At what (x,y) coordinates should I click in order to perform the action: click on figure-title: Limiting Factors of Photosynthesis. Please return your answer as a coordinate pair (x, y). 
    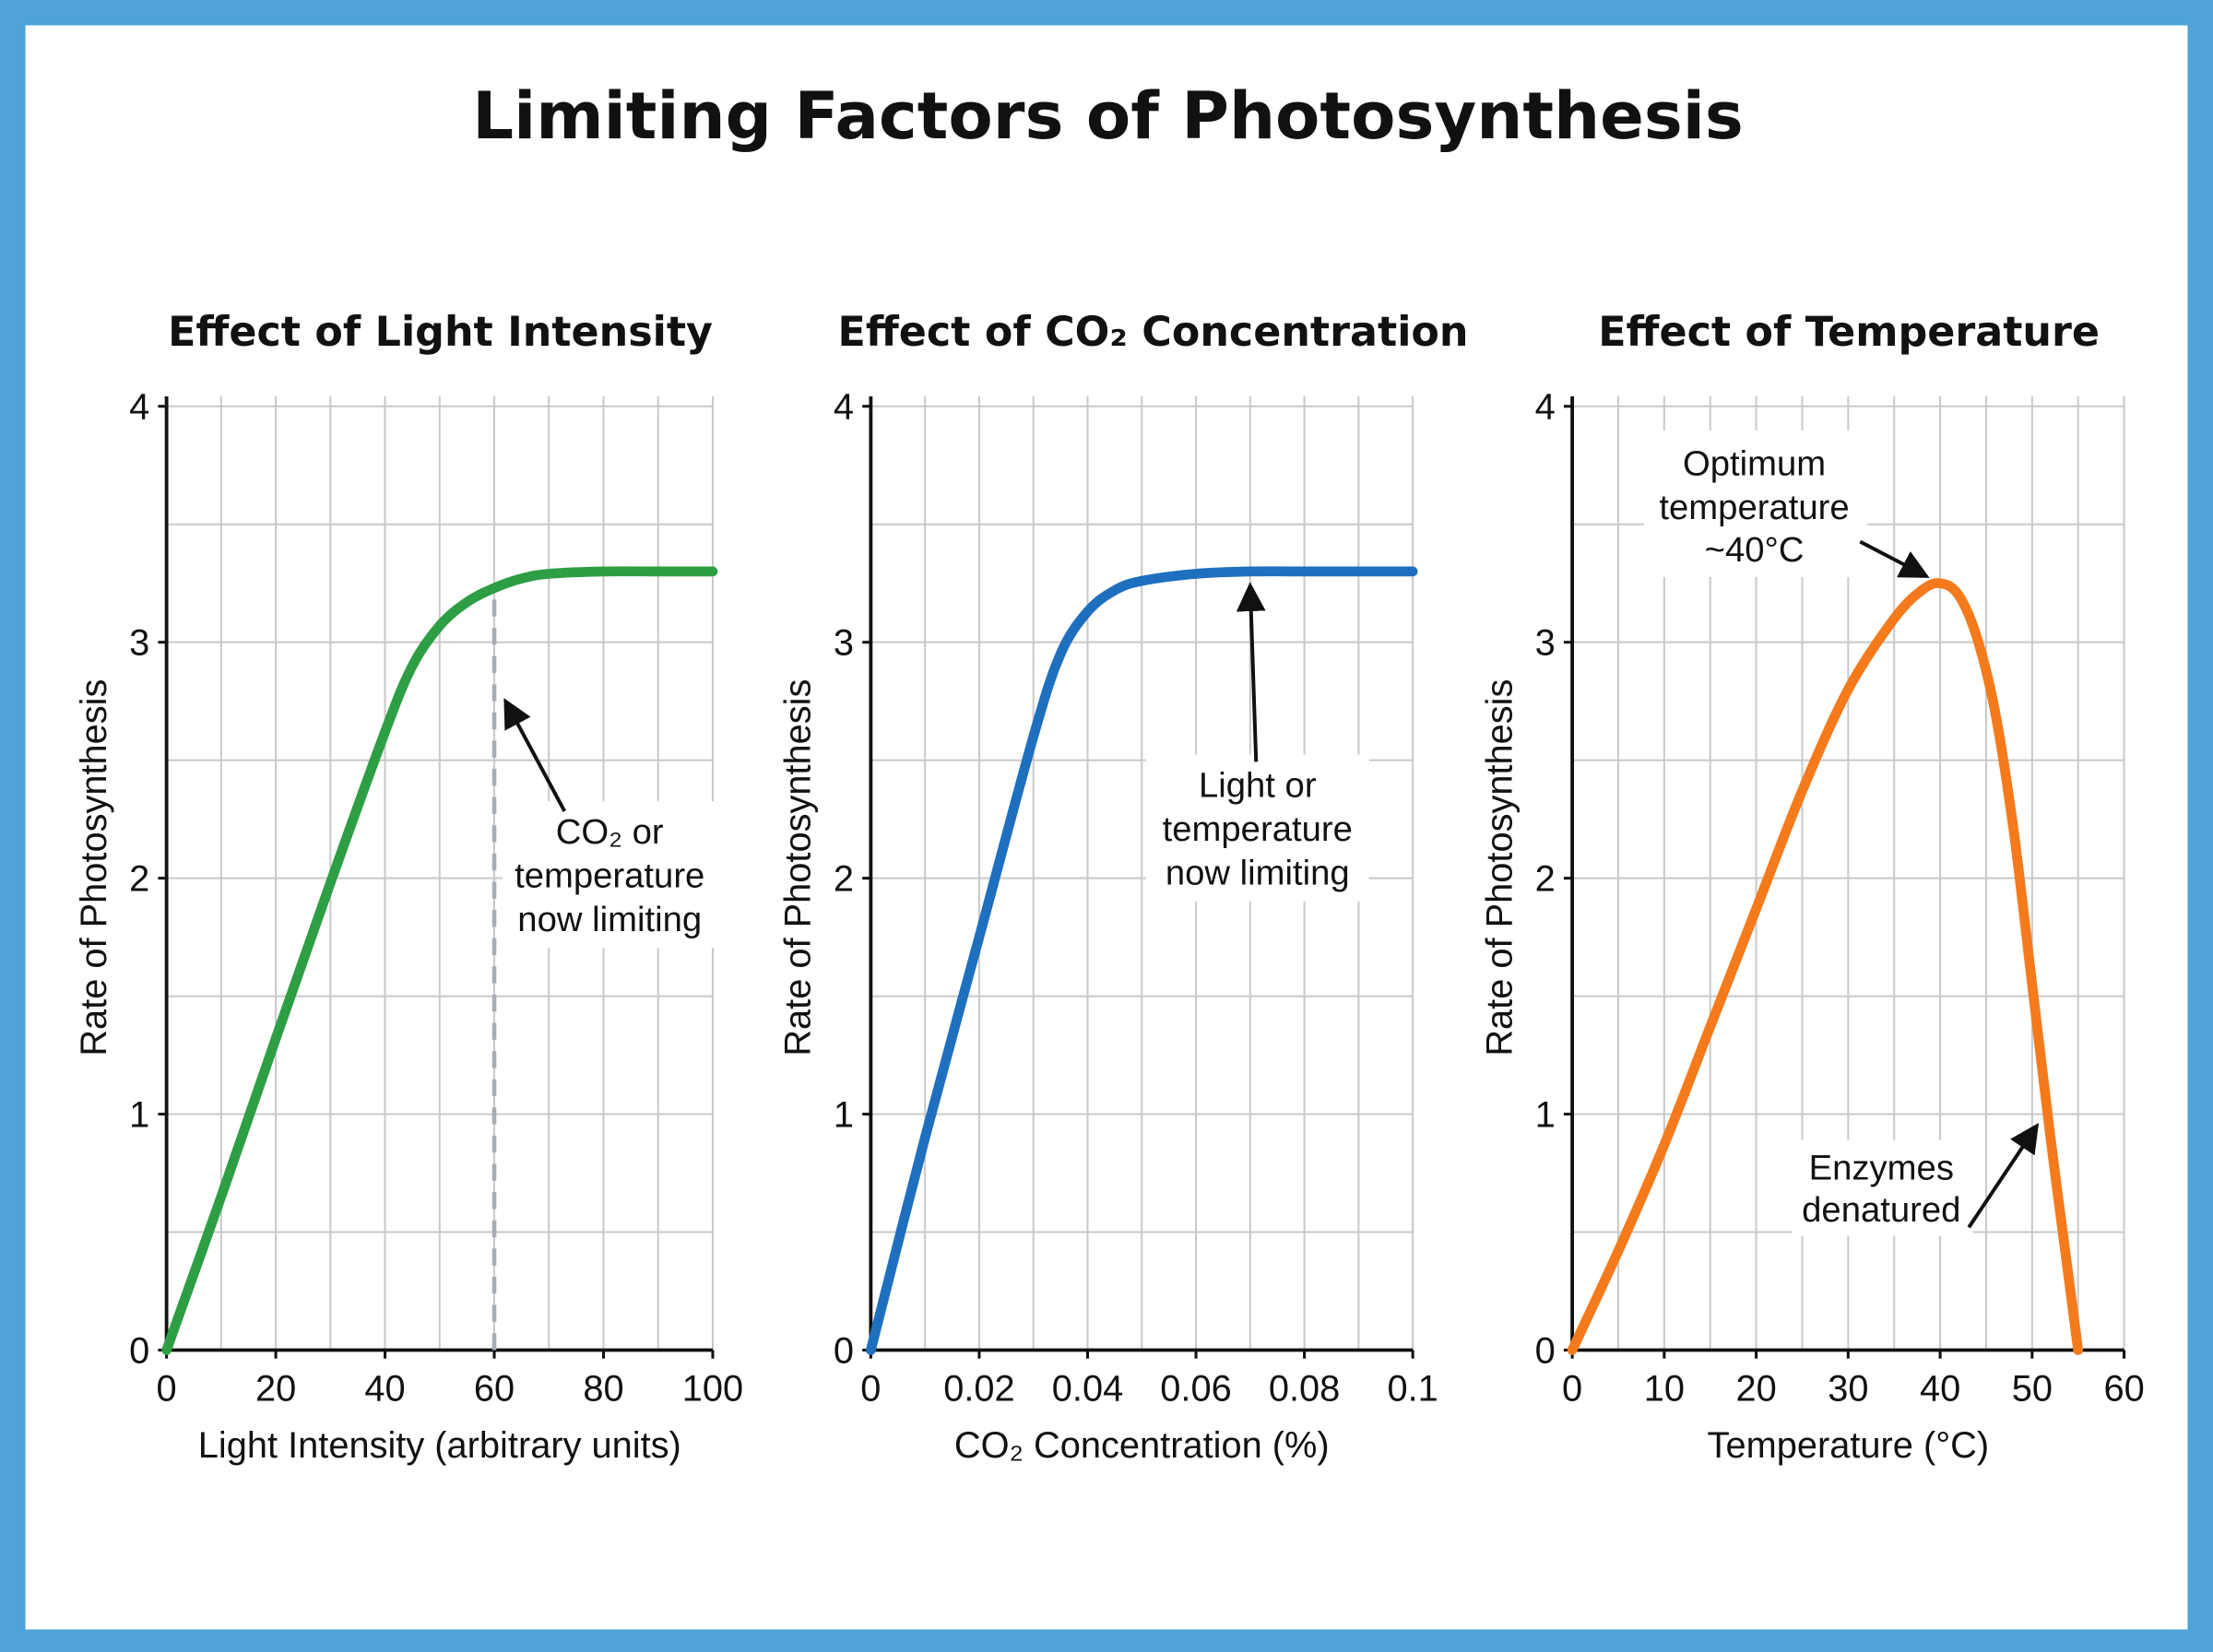
    Looking at the image, I should click on (1108, 116).